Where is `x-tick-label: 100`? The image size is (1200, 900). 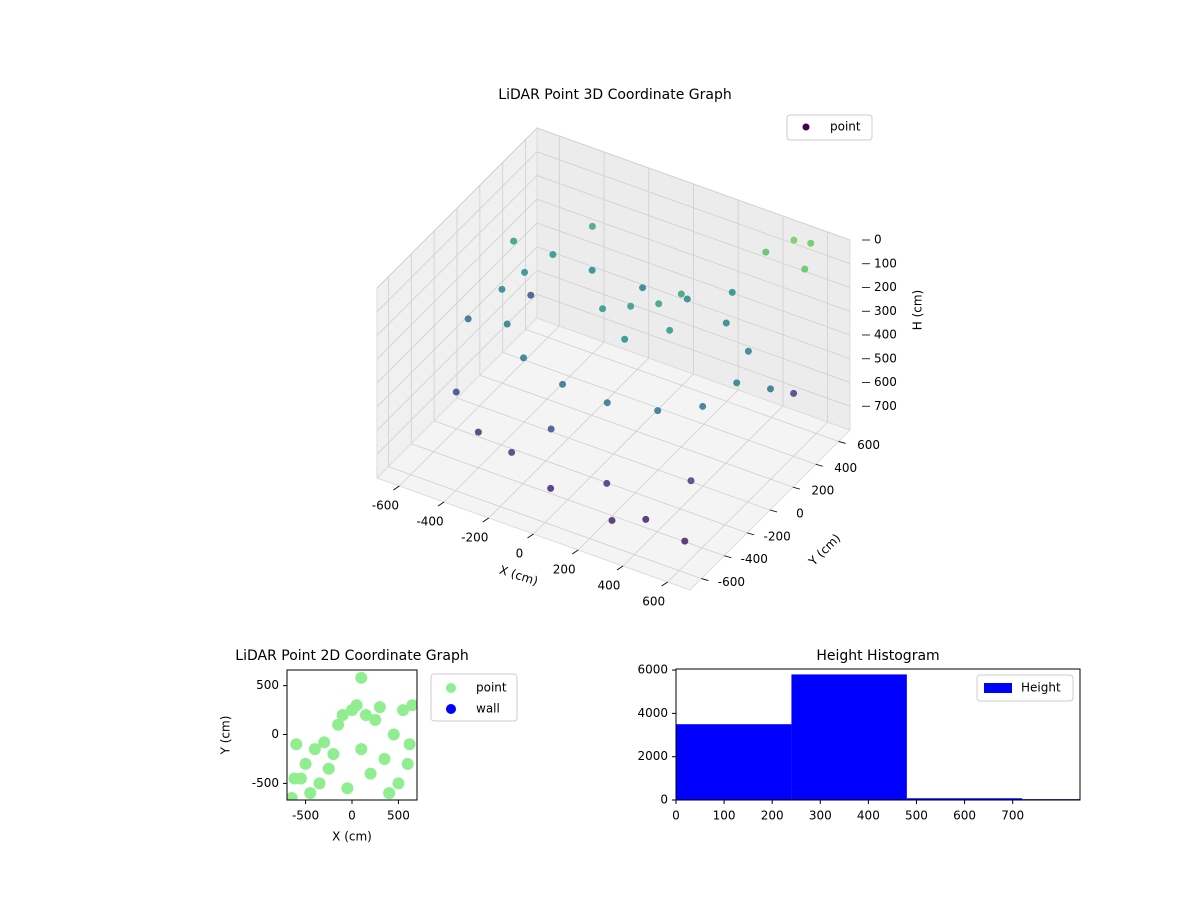
x-tick-label: 100 is located at coordinates (724, 816).